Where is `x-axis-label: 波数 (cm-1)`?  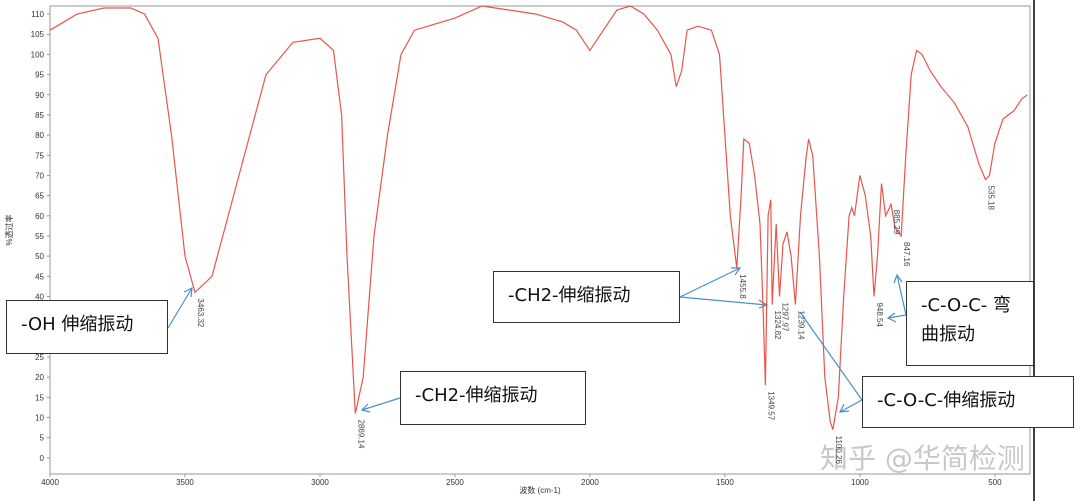 x-axis-label: 波数 (cm-1) is located at coordinates (540, 490).